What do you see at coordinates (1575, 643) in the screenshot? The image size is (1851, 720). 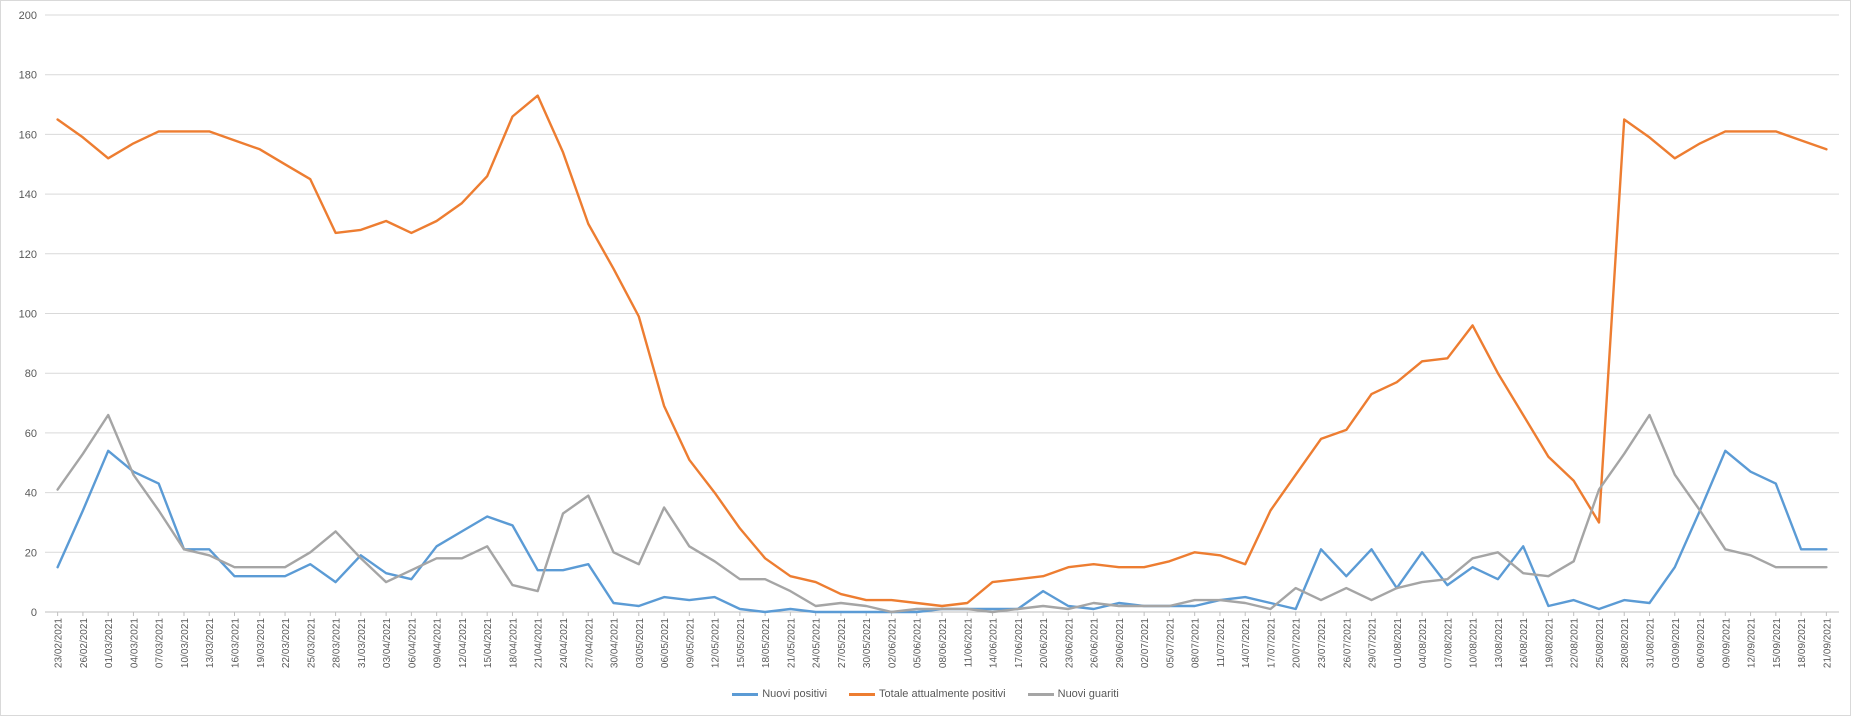 I see `x-tick-label: 22/08/2021` at bounding box center [1575, 643].